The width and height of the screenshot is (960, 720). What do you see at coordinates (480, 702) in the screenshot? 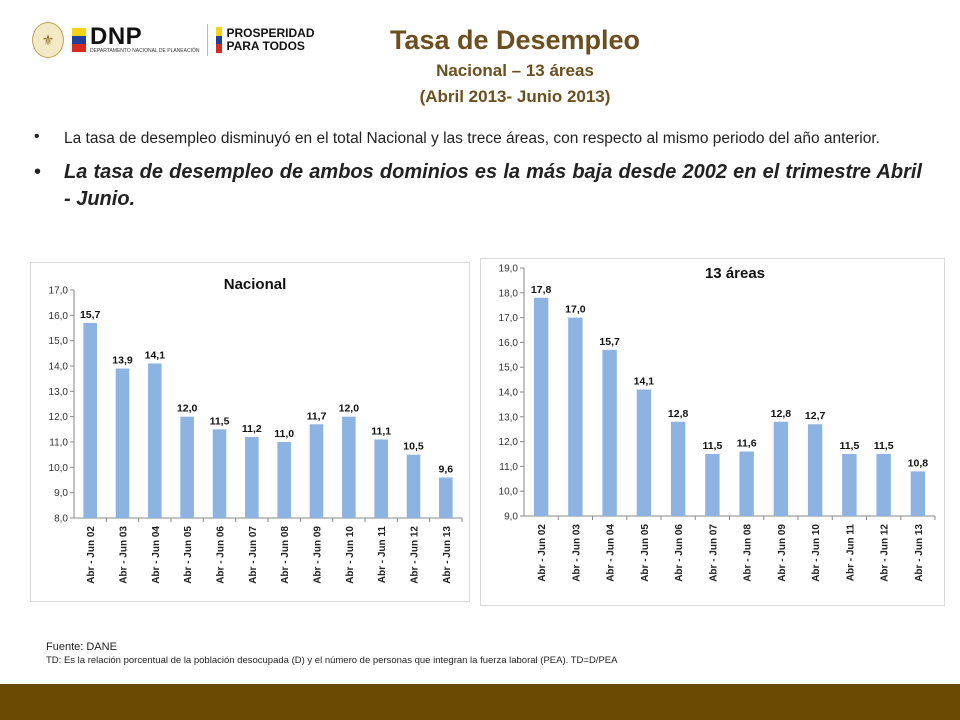
I see `bottom-bar` at bounding box center [480, 702].